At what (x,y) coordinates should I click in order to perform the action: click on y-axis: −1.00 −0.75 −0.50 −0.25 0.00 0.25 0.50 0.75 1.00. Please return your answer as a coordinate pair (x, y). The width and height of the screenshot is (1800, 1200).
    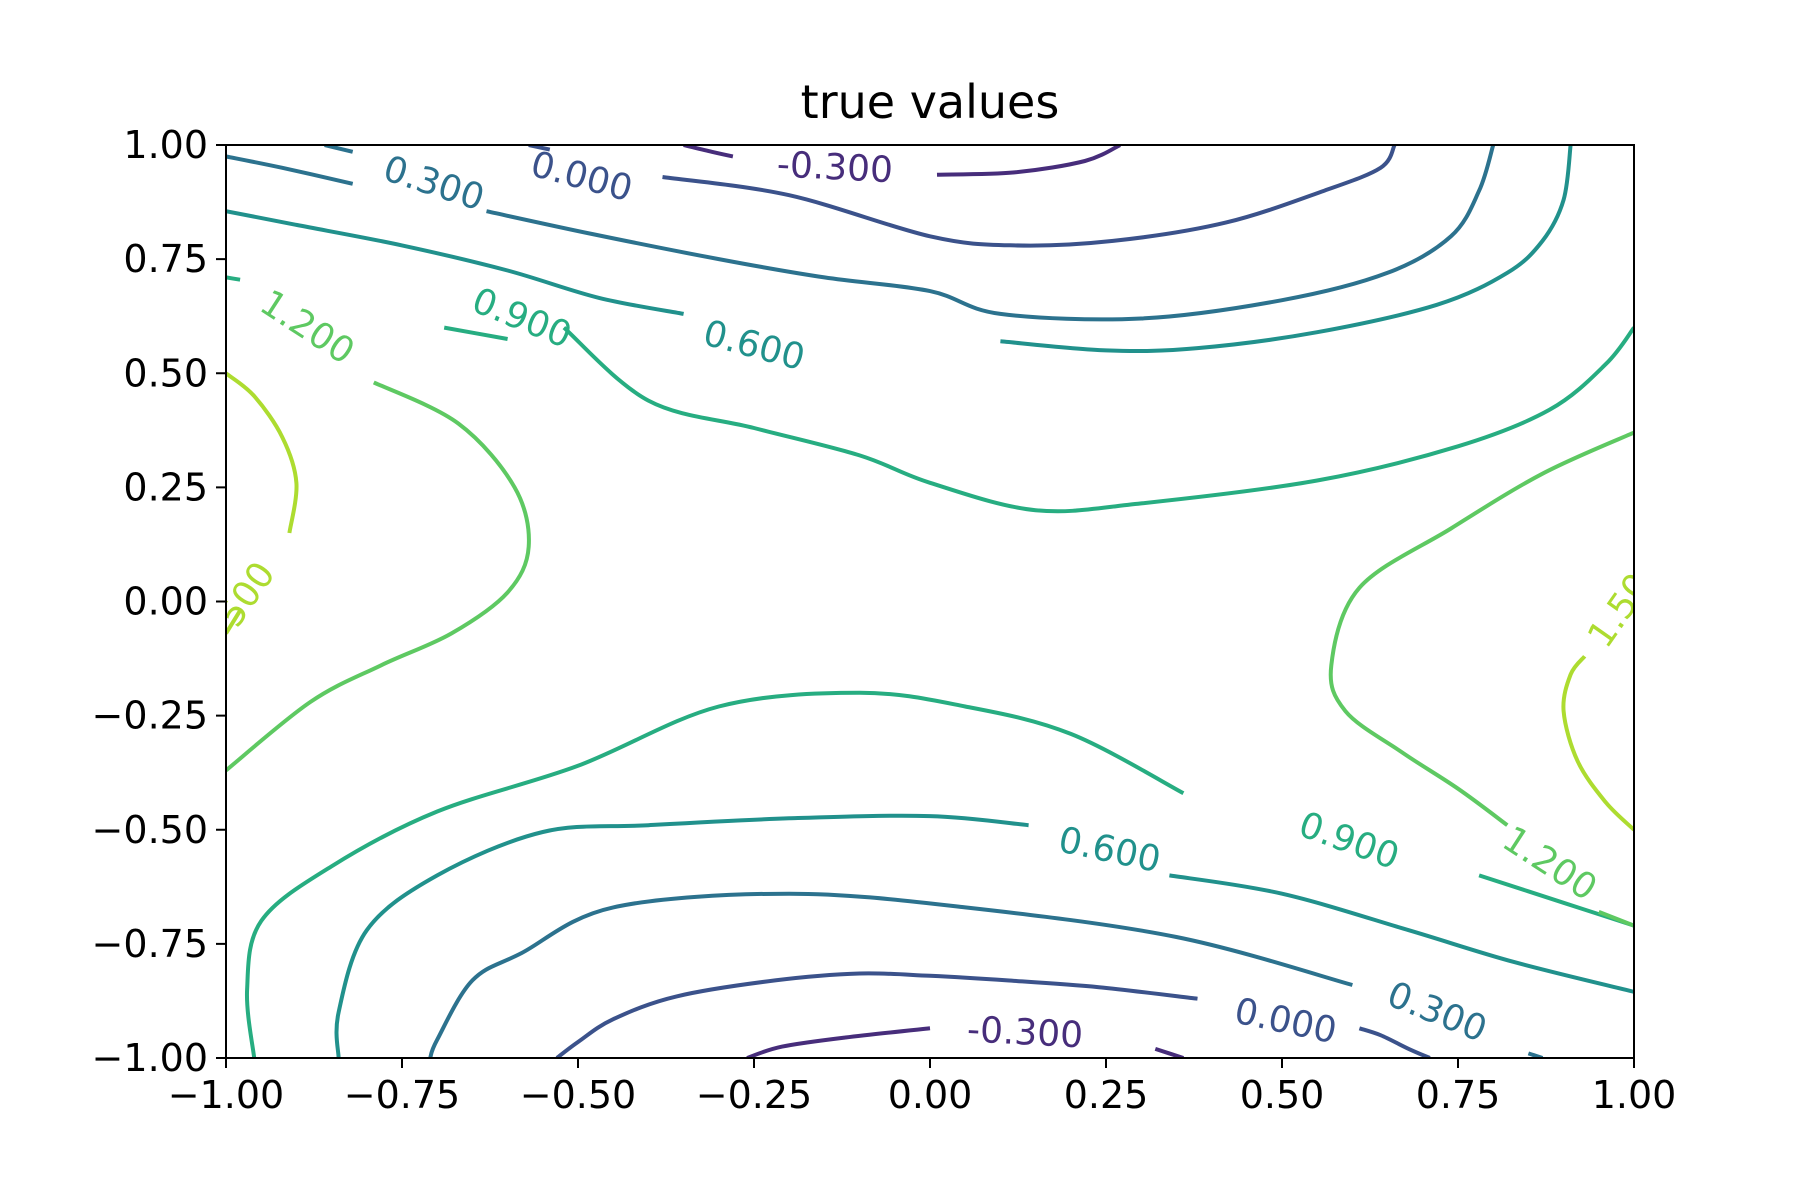
    Looking at the image, I should click on (159, 601).